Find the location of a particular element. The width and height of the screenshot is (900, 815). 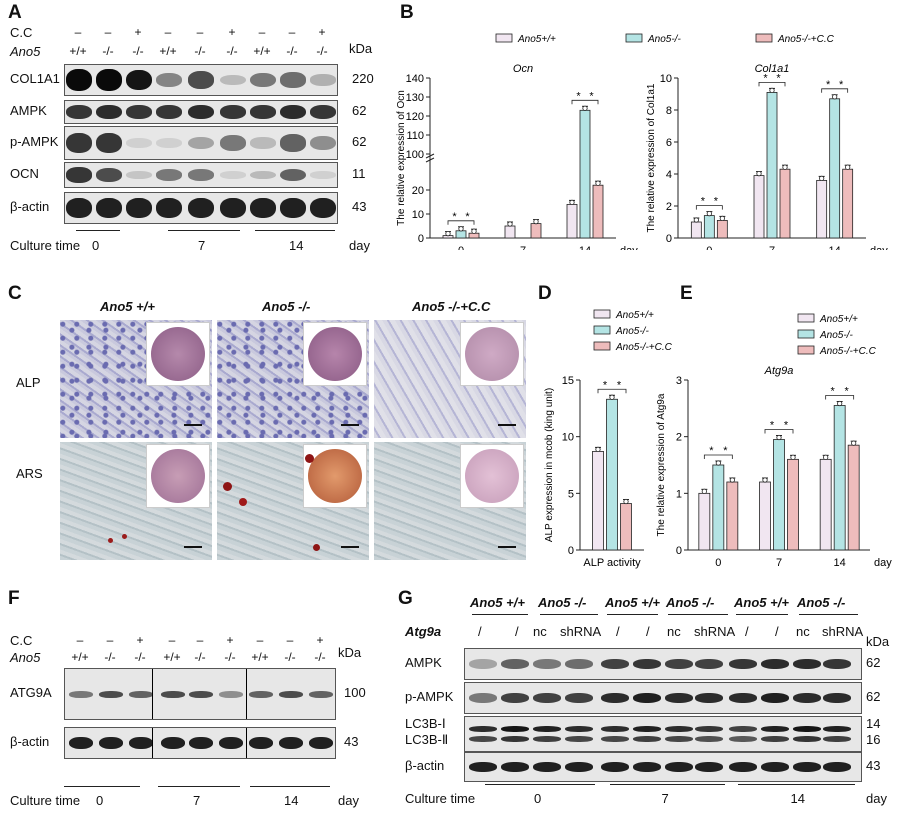

lane-cc-5: + is located at coordinates (232, 32).